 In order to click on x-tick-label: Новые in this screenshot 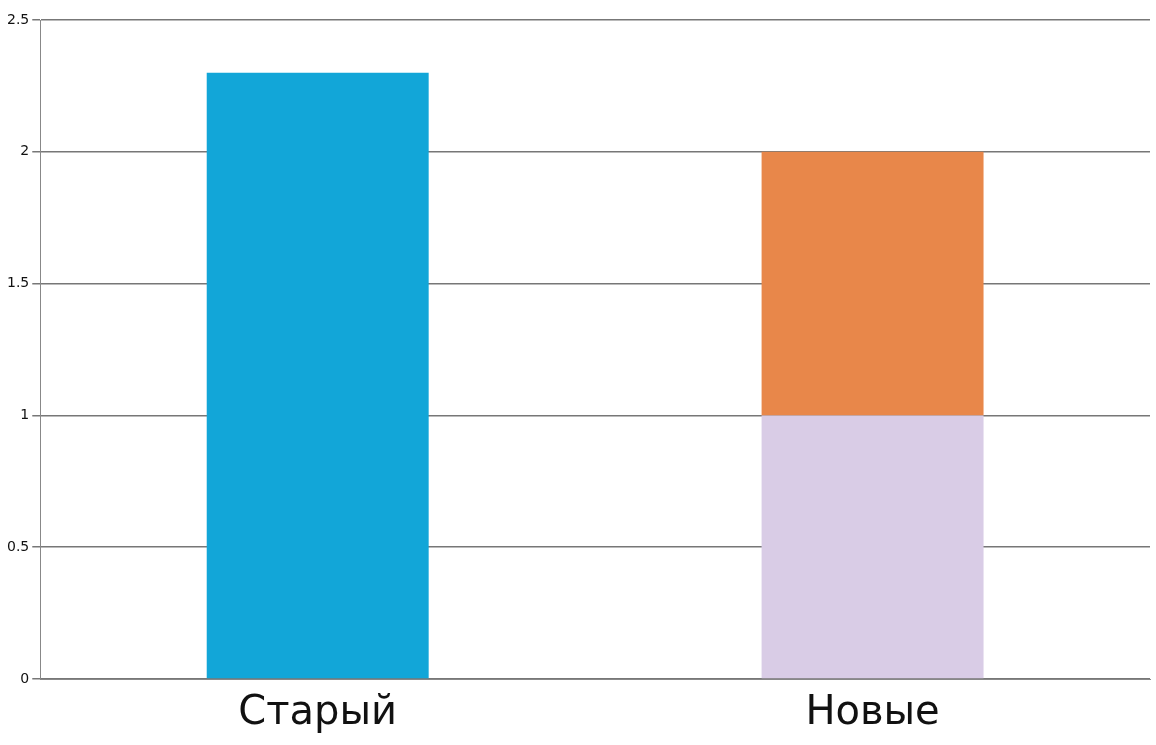, I will do `click(872, 710)`.